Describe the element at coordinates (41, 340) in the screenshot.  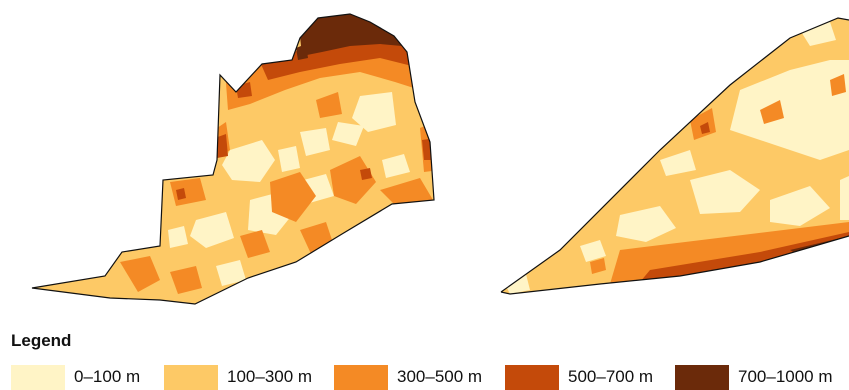
I see `legend-title: Legend` at that location.